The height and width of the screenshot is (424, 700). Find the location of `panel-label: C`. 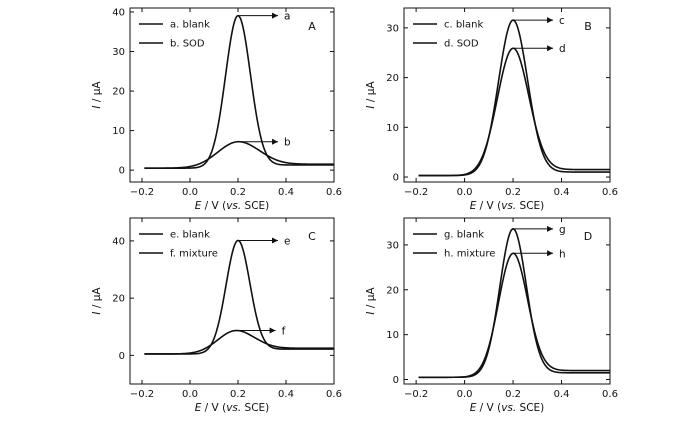

panel-label: C is located at coordinates (312, 236).